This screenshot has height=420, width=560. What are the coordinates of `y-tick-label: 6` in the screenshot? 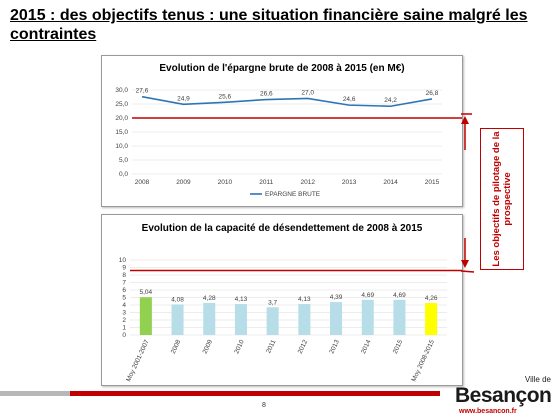 It's located at (124, 290).